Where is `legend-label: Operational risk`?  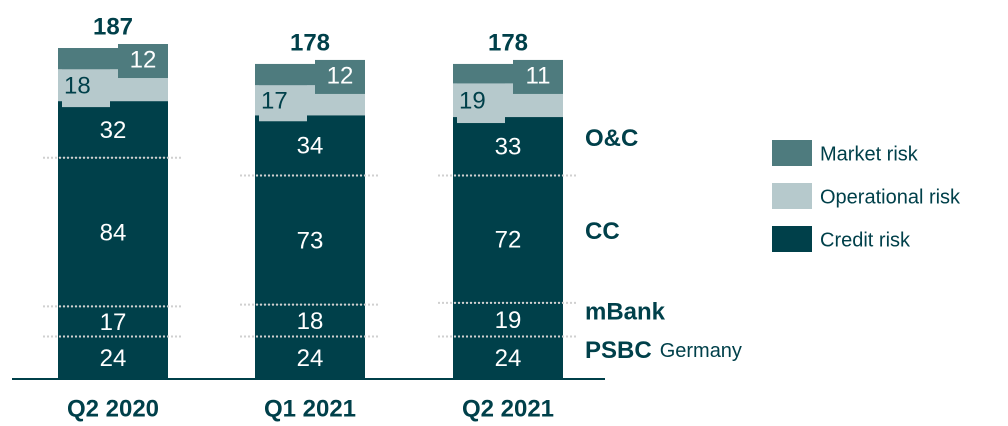
legend-label: Operational risk is located at coordinates (890, 197).